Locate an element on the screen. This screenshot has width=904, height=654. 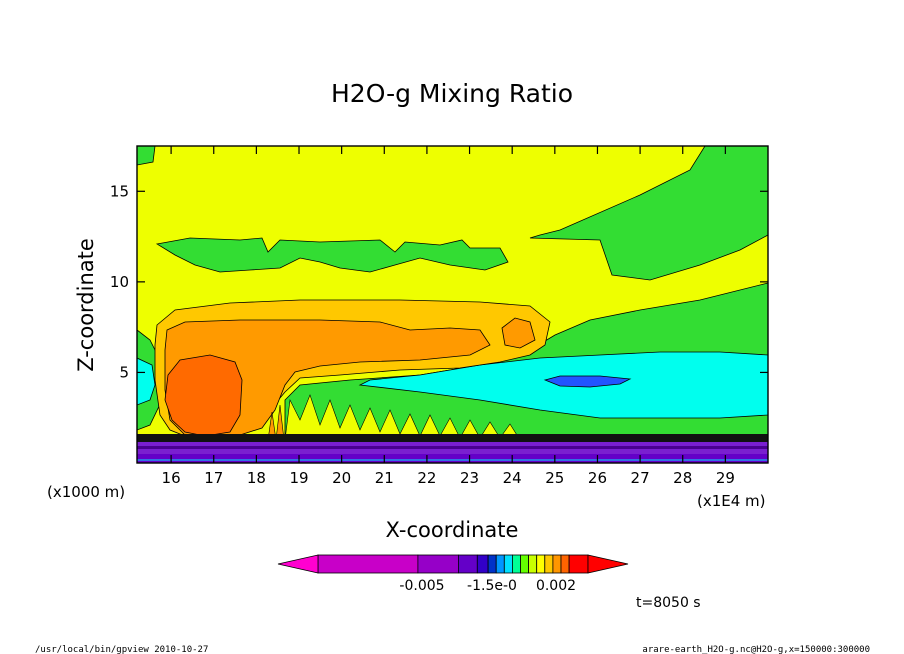
region-green-upper-left is located at coordinates (146, 156).